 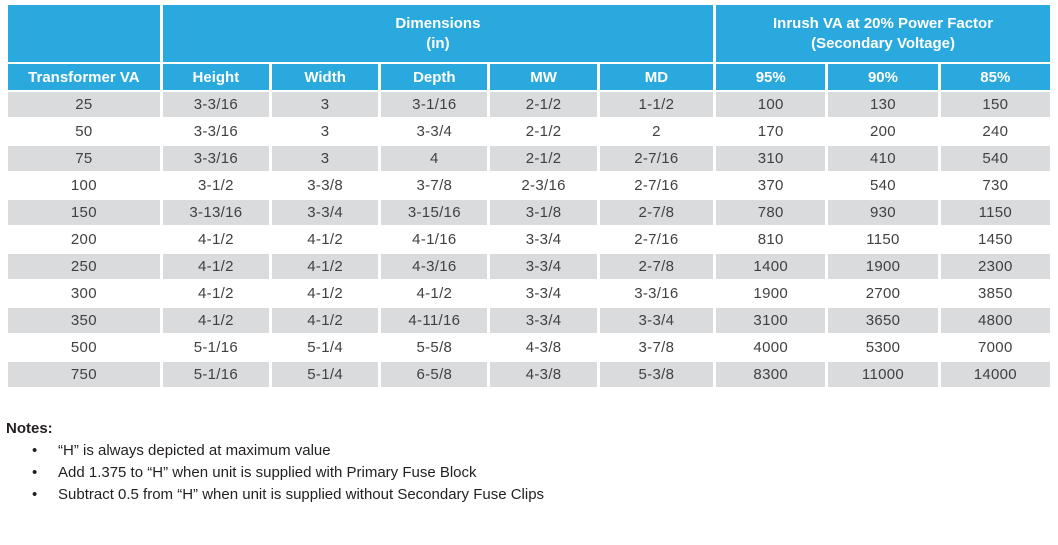 What do you see at coordinates (84, 212) in the screenshot?
I see `transformer-va-cell: 150` at bounding box center [84, 212].